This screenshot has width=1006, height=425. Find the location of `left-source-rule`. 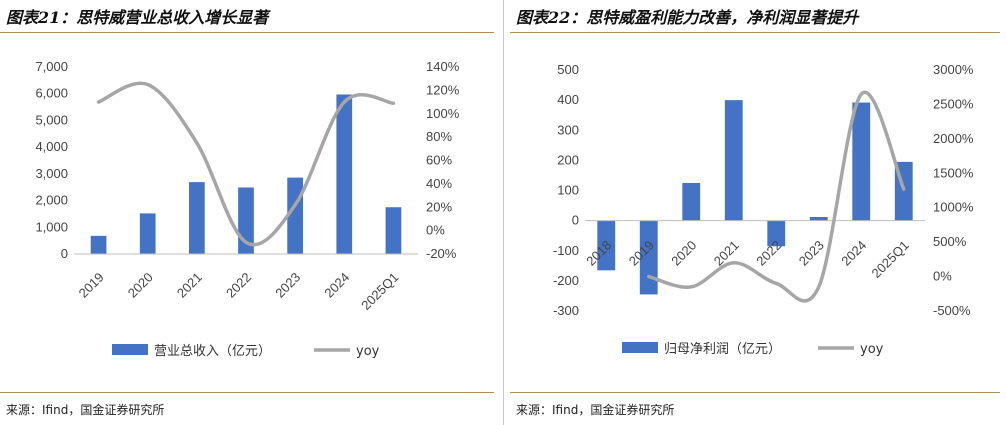

left-source-rule is located at coordinates (247, 392).